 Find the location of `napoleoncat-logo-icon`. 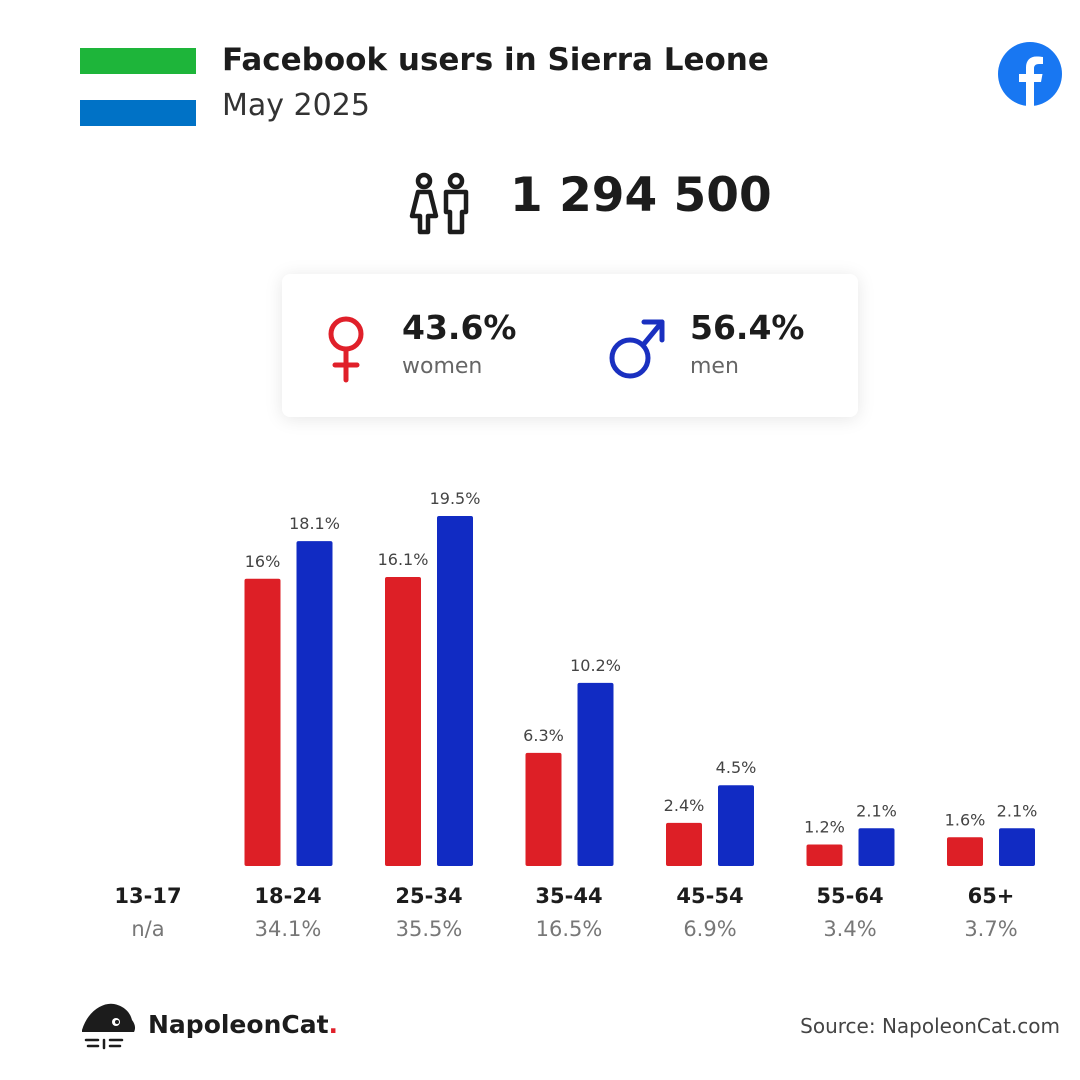

napoleoncat-logo-icon is located at coordinates (109, 1026).